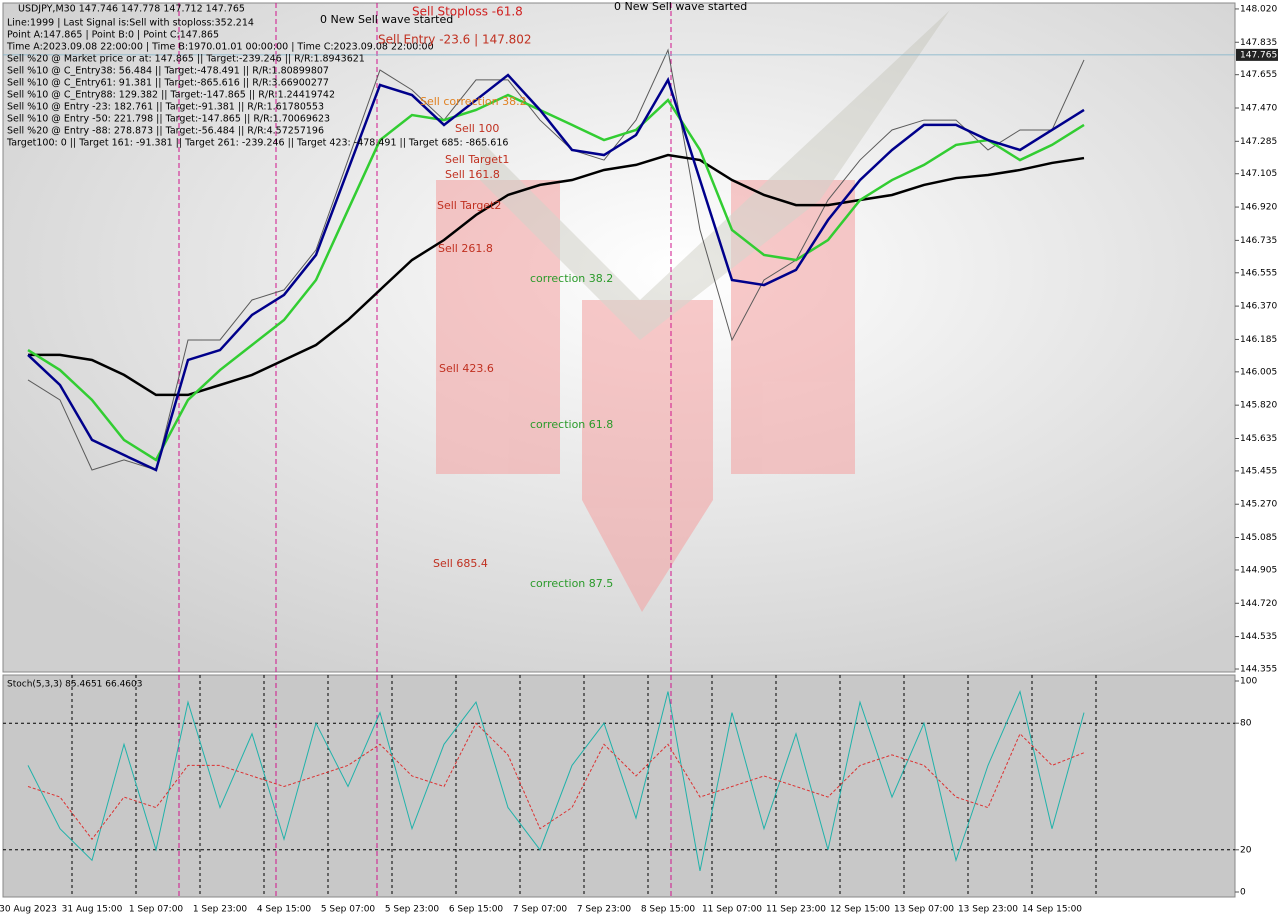 This screenshot has width=1280, height=924. Describe the element at coordinates (1258, 273) in the screenshot. I see `y-tick-label: 146.555` at that location.